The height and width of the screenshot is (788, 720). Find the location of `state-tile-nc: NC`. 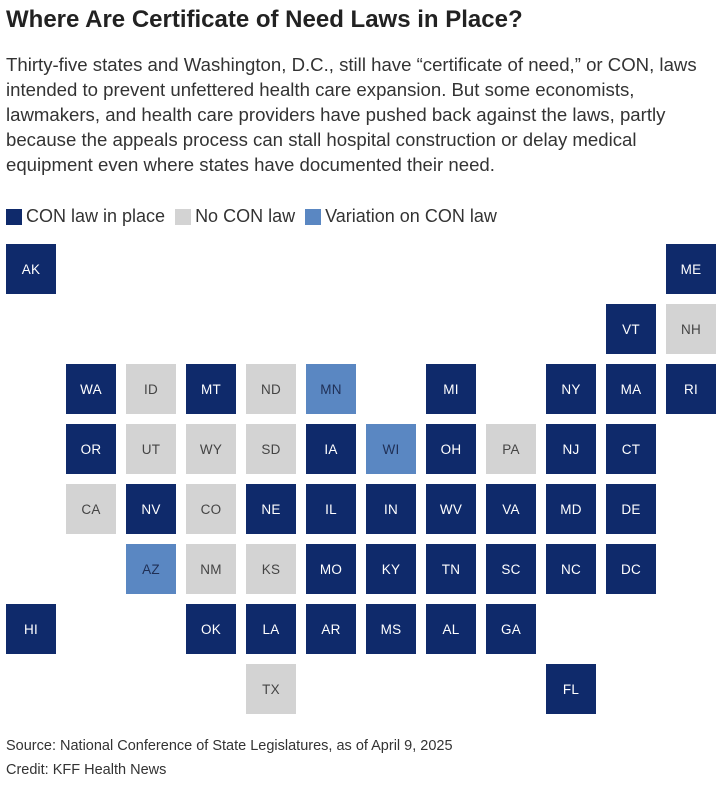

state-tile-nc: NC is located at coordinates (571, 569).